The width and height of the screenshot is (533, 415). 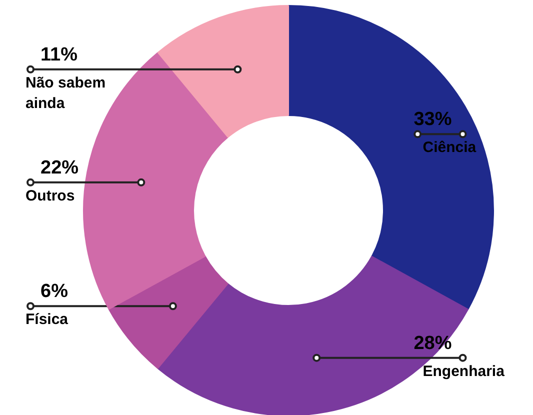 I want to click on slice-label: Não sabem ainda, so click(x=66, y=93).